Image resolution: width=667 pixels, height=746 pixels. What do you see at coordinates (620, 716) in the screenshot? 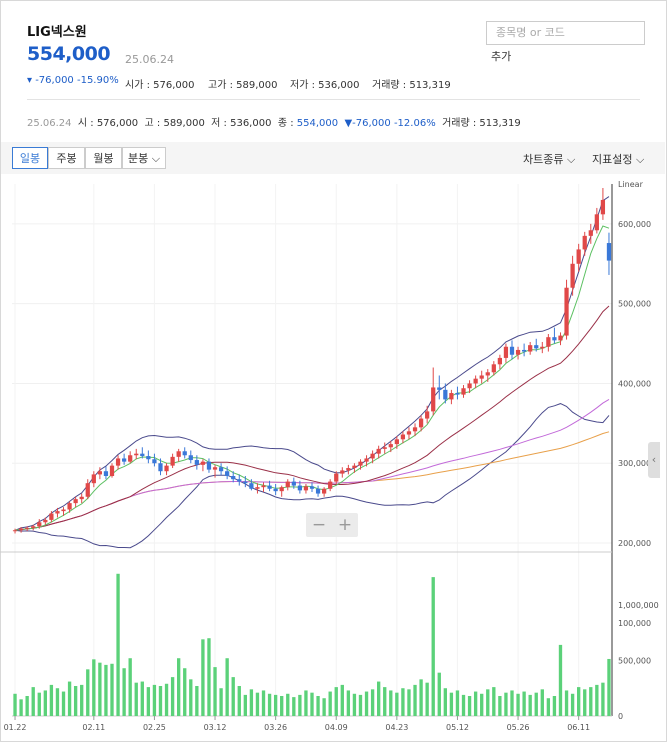
I see `volume-tick-label: 0` at bounding box center [620, 716].